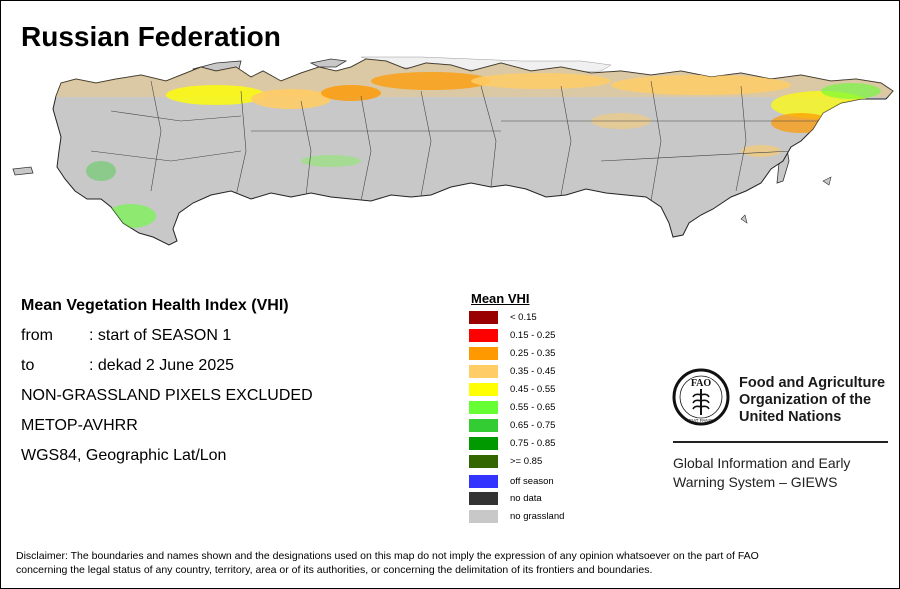 The height and width of the screenshot is (589, 900). I want to click on to-label: to, so click(28, 365).